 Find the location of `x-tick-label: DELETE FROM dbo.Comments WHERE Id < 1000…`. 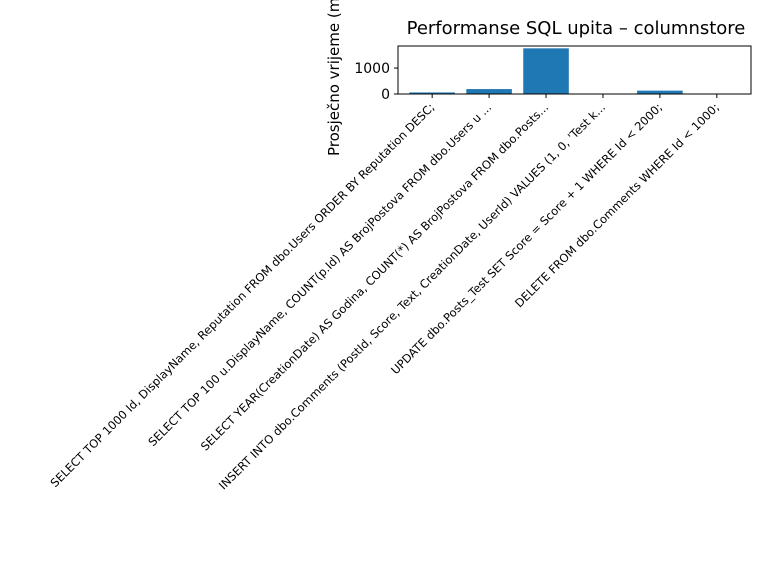

x-tick-label: DELETE FROM dbo.Comments WHERE Id < 1000… is located at coordinates (617, 205).